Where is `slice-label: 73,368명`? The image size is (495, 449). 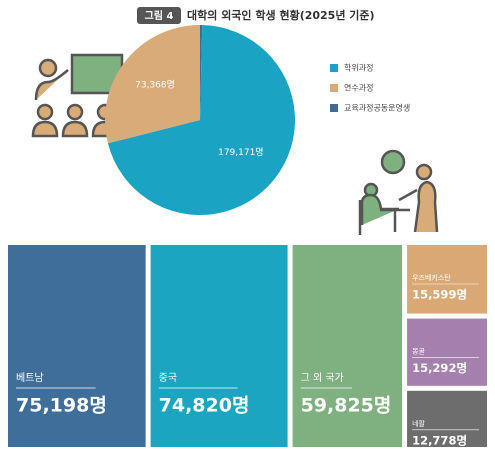 slice-label: 73,368명 is located at coordinates (155, 84).